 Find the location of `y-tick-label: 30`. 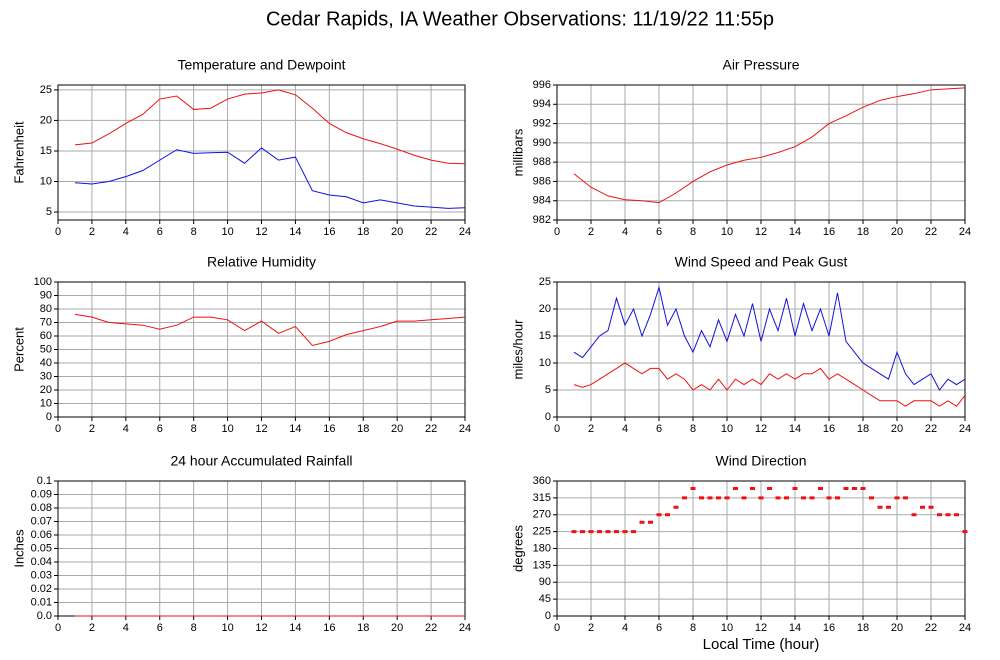

y-tick-label: 30 is located at coordinates (46, 376).